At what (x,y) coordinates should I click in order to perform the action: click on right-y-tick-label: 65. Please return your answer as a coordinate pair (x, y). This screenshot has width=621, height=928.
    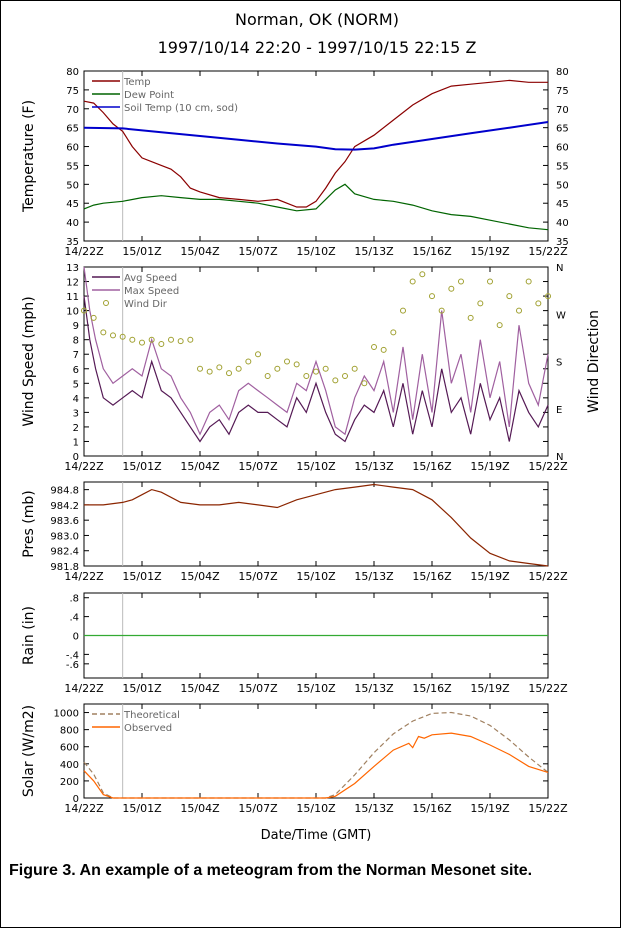
    Looking at the image, I should click on (562, 129).